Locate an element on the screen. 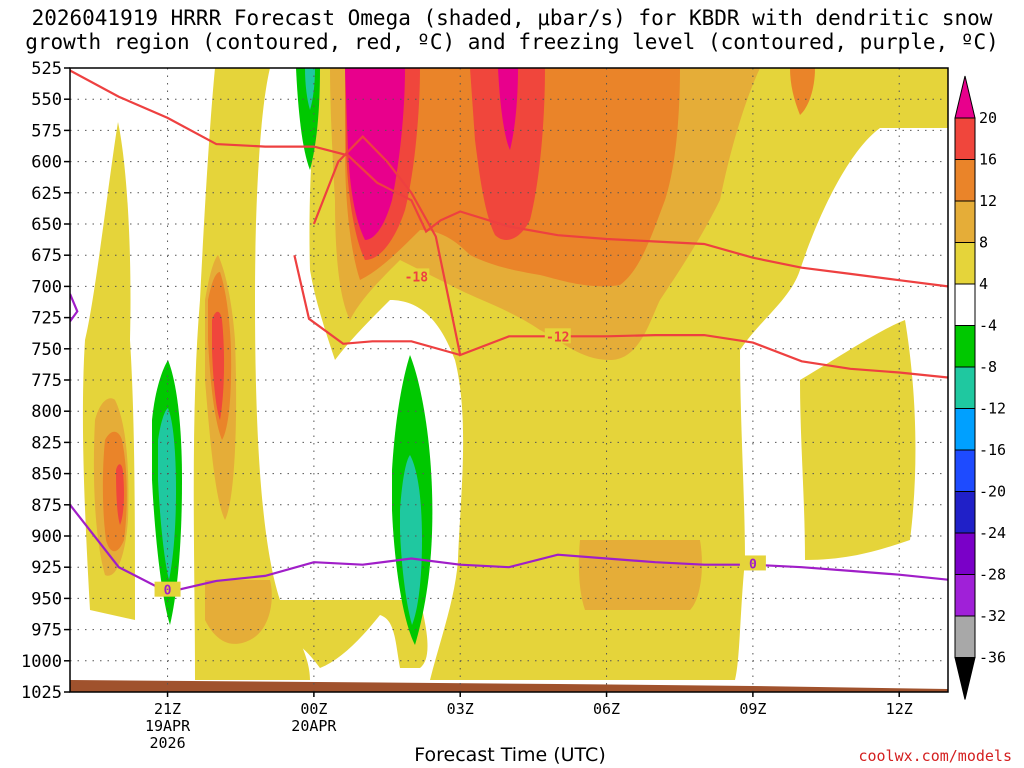  colorbar-label: -32 is located at coordinates (992, 616).